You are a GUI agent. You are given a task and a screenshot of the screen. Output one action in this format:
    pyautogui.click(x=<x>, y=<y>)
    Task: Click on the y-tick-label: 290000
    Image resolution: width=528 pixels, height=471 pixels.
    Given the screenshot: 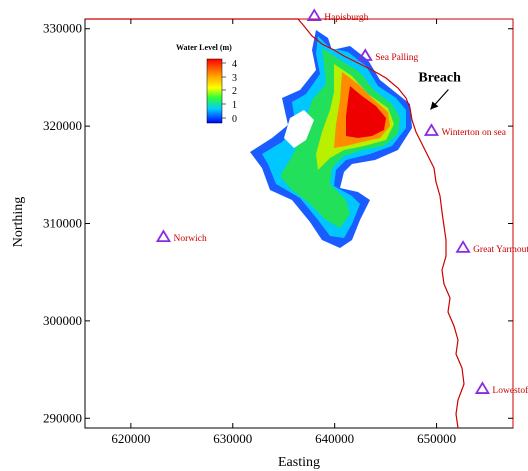 What is the action you would take?
    pyautogui.click(x=62, y=417)
    